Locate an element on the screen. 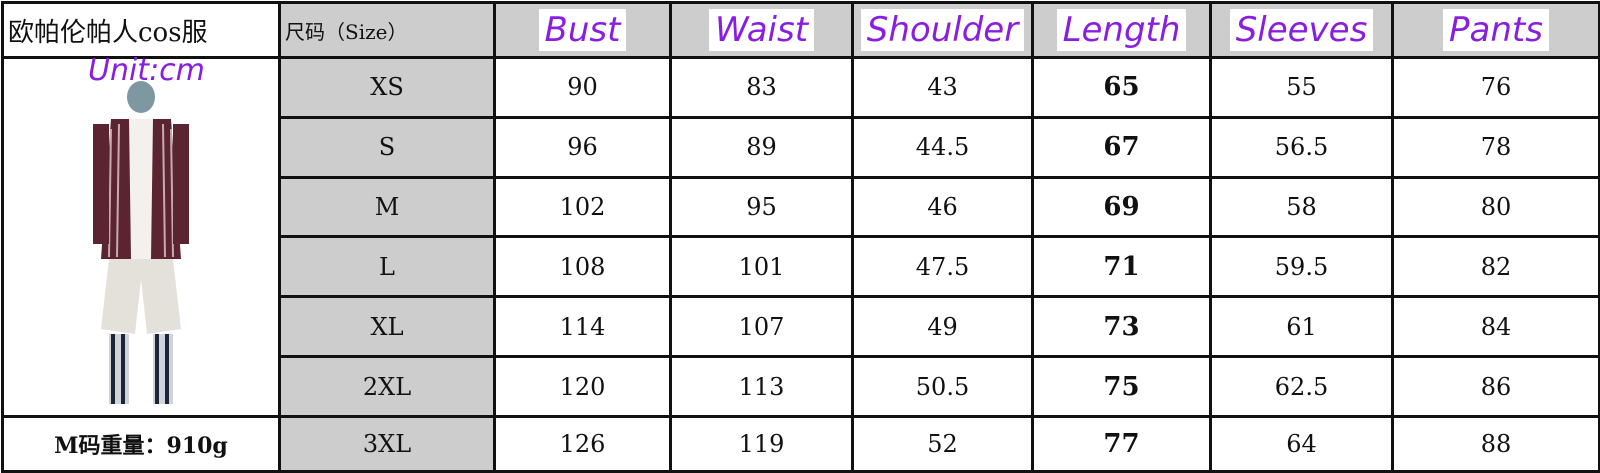 This screenshot has height=473, width=1600. costume-image-cell: Unit:cm is located at coordinates (141, 235).